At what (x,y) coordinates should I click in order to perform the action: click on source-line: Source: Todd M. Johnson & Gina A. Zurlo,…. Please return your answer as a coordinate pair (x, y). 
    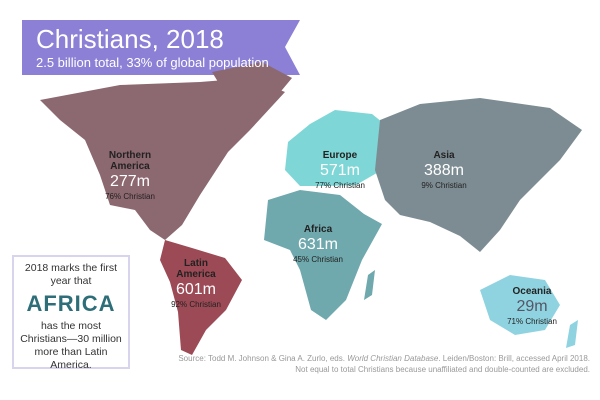
    Looking at the image, I should click on (380, 359).